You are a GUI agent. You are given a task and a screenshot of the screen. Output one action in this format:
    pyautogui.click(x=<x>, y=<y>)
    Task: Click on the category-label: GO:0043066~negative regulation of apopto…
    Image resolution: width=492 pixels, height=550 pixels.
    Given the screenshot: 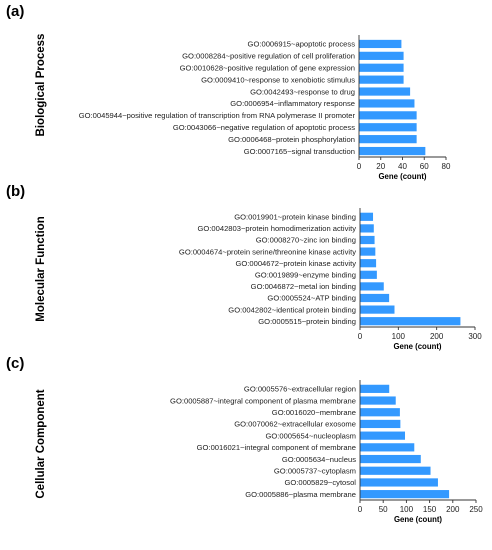 What is the action you would take?
    pyautogui.click(x=264, y=127)
    